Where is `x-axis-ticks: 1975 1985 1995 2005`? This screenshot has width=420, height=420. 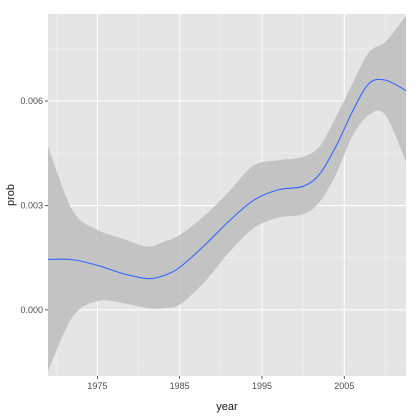 x-axis-ticks: 1975 1985 1995 2005 is located at coordinates (220, 383).